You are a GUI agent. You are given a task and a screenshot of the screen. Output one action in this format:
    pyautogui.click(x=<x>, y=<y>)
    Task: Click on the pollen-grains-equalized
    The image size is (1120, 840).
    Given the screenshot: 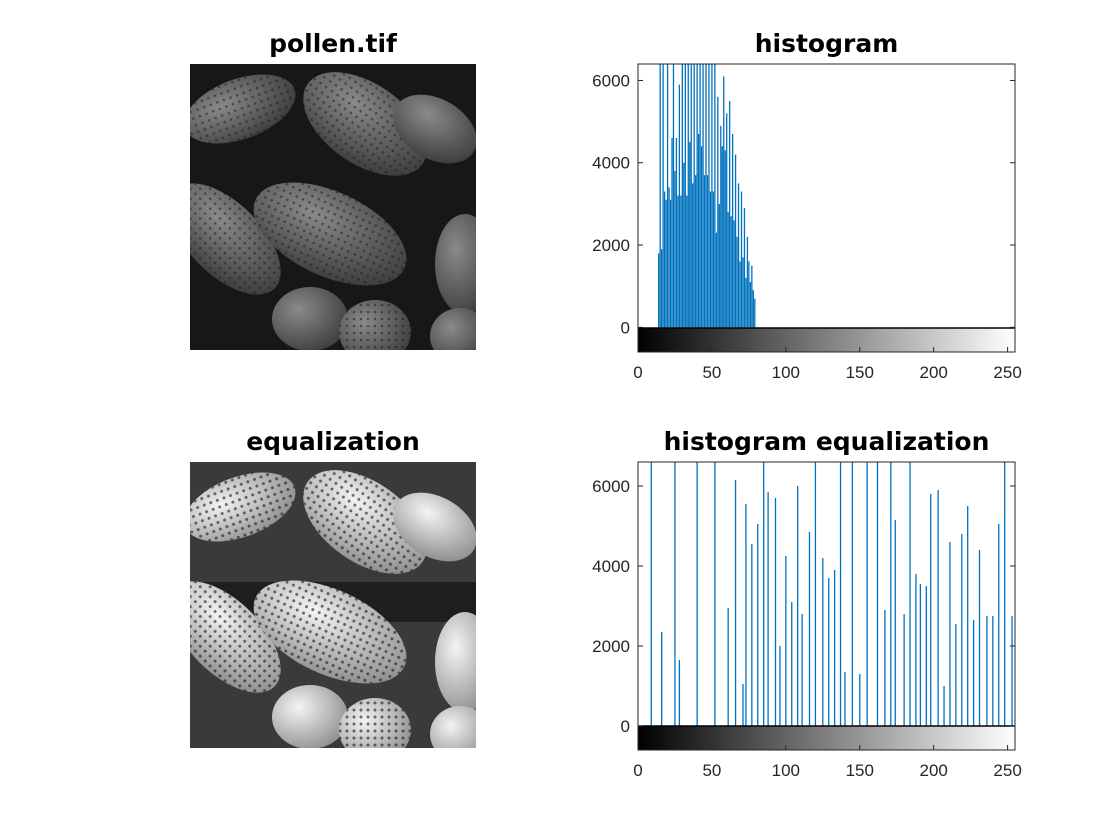 What is the action you would take?
    pyautogui.click(x=333, y=609)
    